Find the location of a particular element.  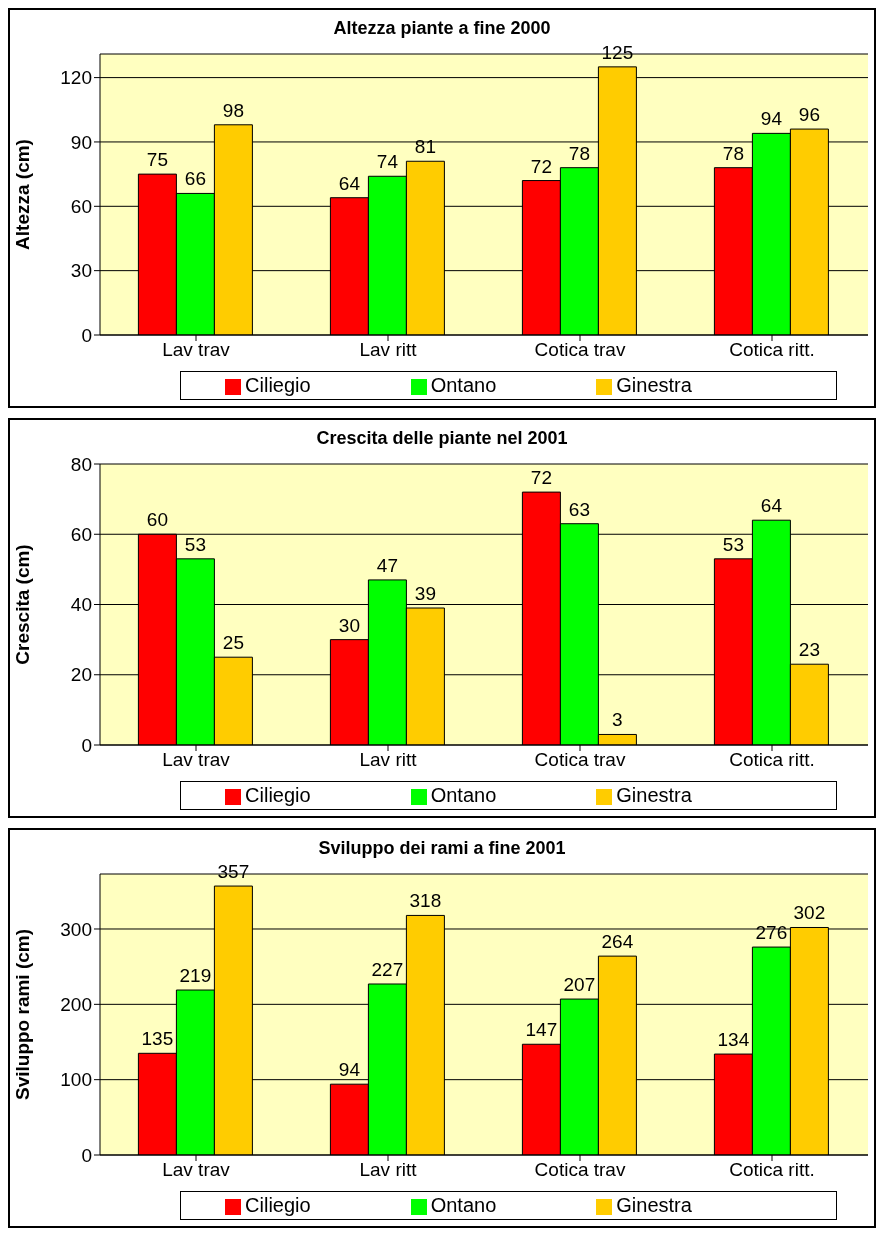

data-label: 66 is located at coordinates (195, 179).